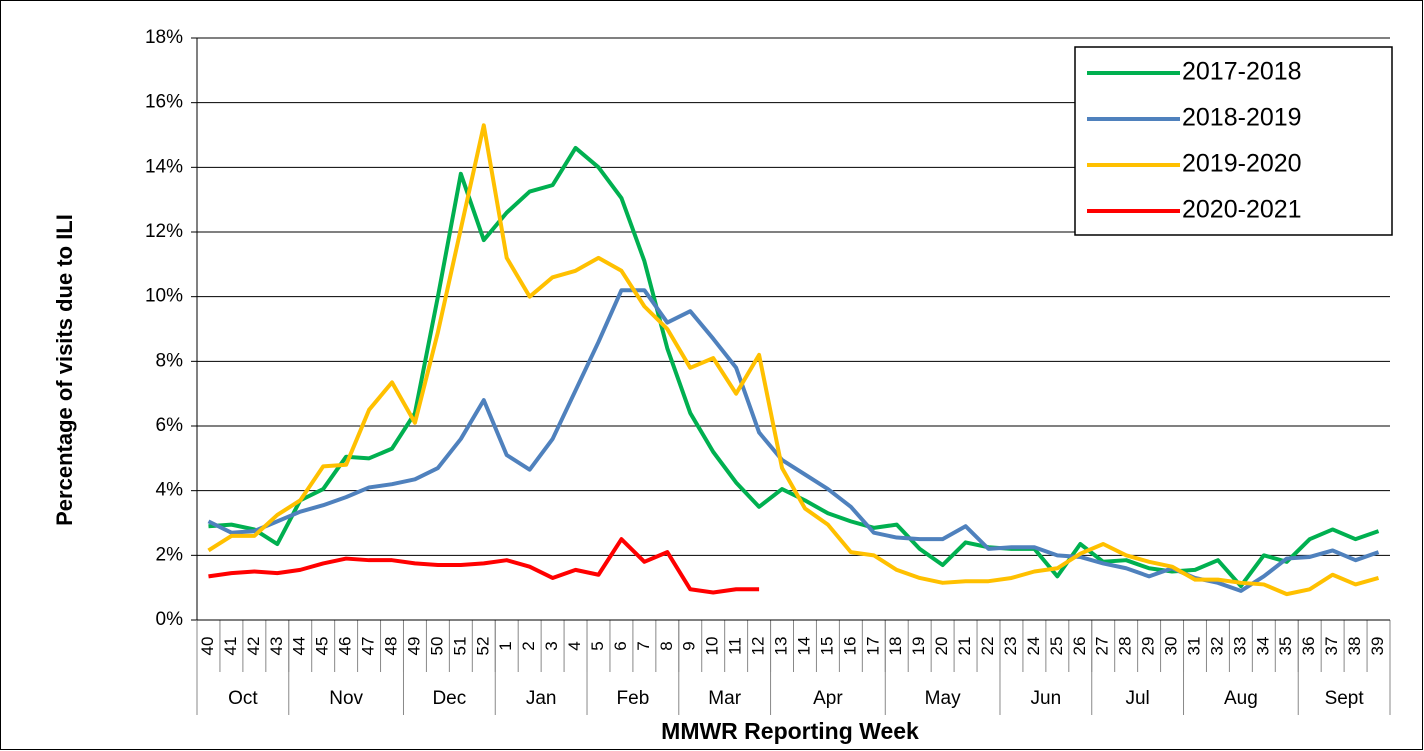  I want to click on x-tick-label: 37, so click(1331, 646).